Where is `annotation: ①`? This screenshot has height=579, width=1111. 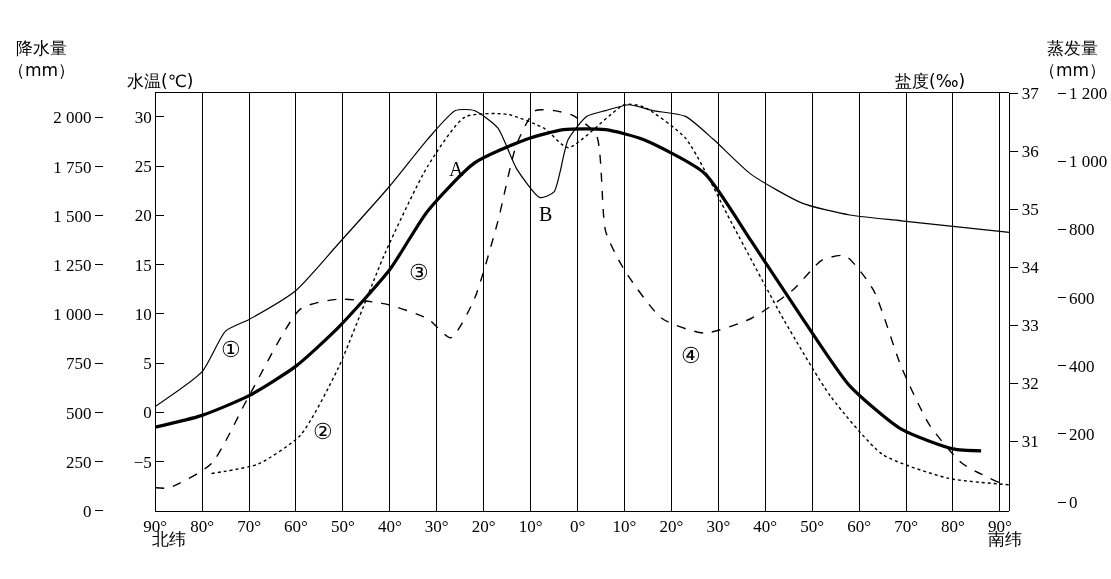 annotation: ① is located at coordinates (231, 349).